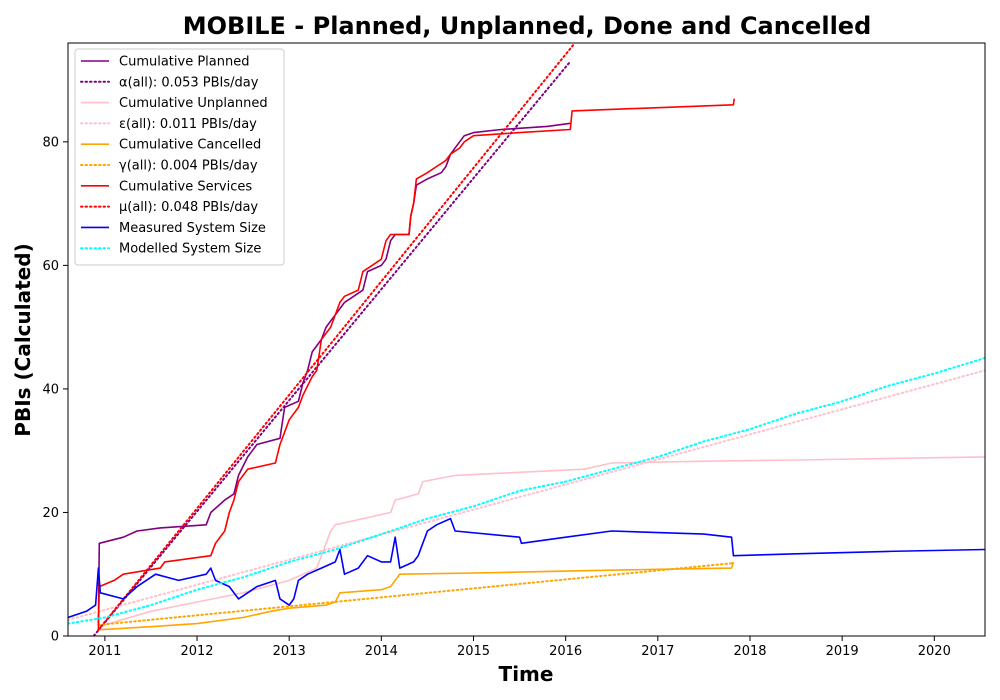  I want to click on legend-entry-label: μ(all): 0.048 PBIs/day, so click(188, 207).